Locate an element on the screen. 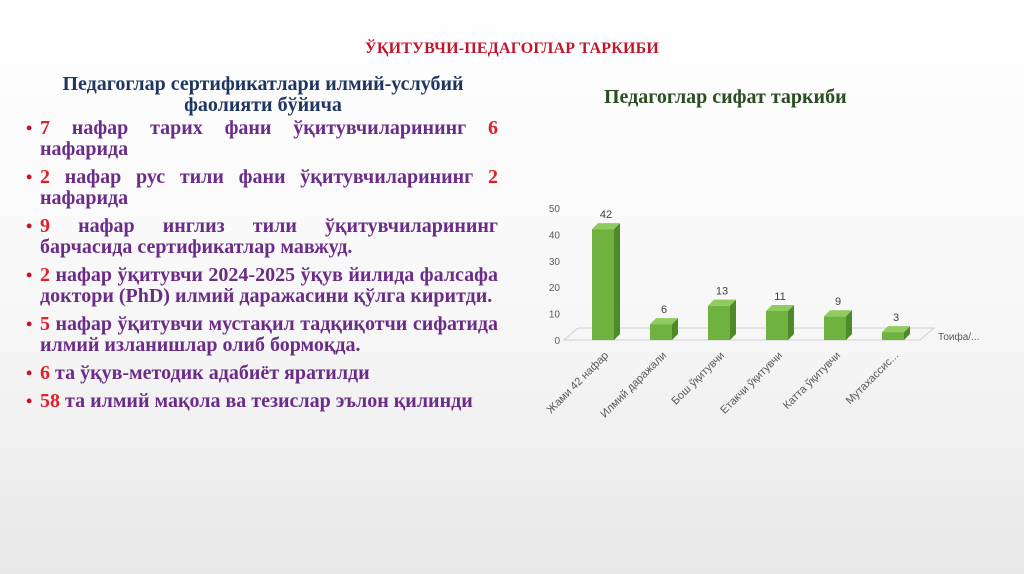  y-tick-label: 20 is located at coordinates (555, 288).